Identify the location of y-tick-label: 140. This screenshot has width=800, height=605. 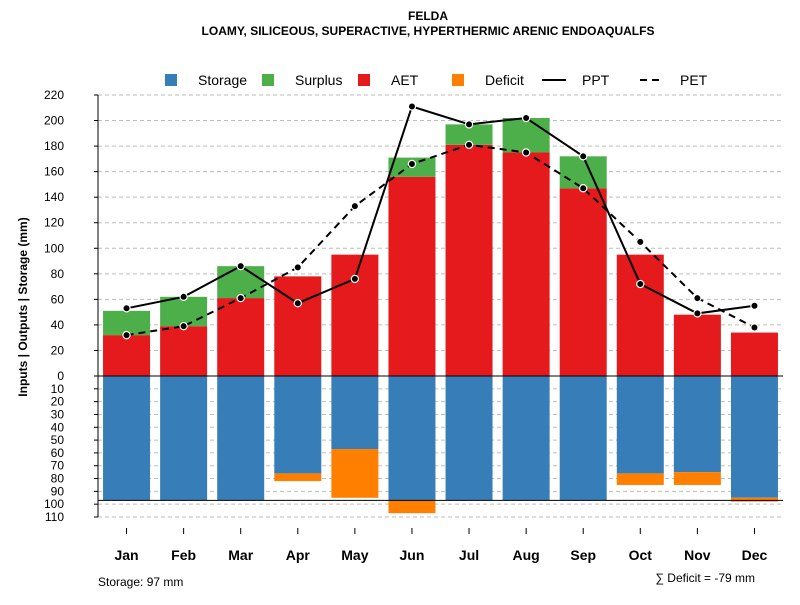
(54, 197).